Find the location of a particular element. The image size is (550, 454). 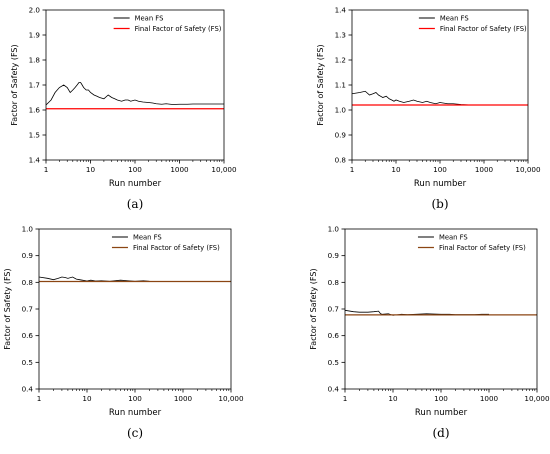

panel-caption: (a) is located at coordinates (135, 204).